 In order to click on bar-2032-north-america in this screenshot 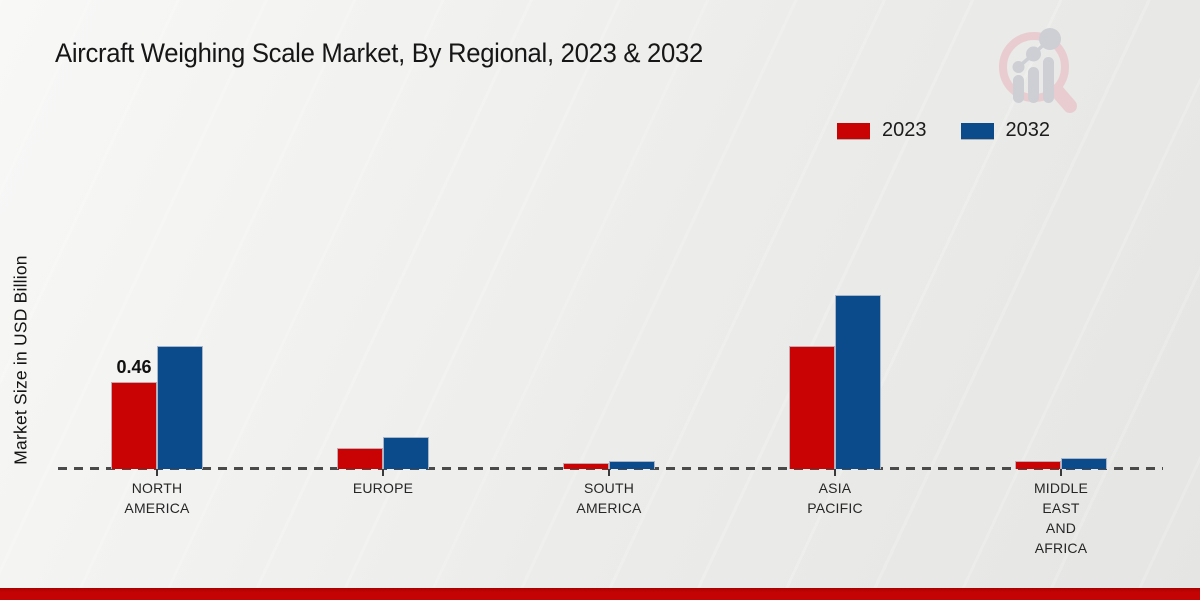, I will do `click(180, 407)`.